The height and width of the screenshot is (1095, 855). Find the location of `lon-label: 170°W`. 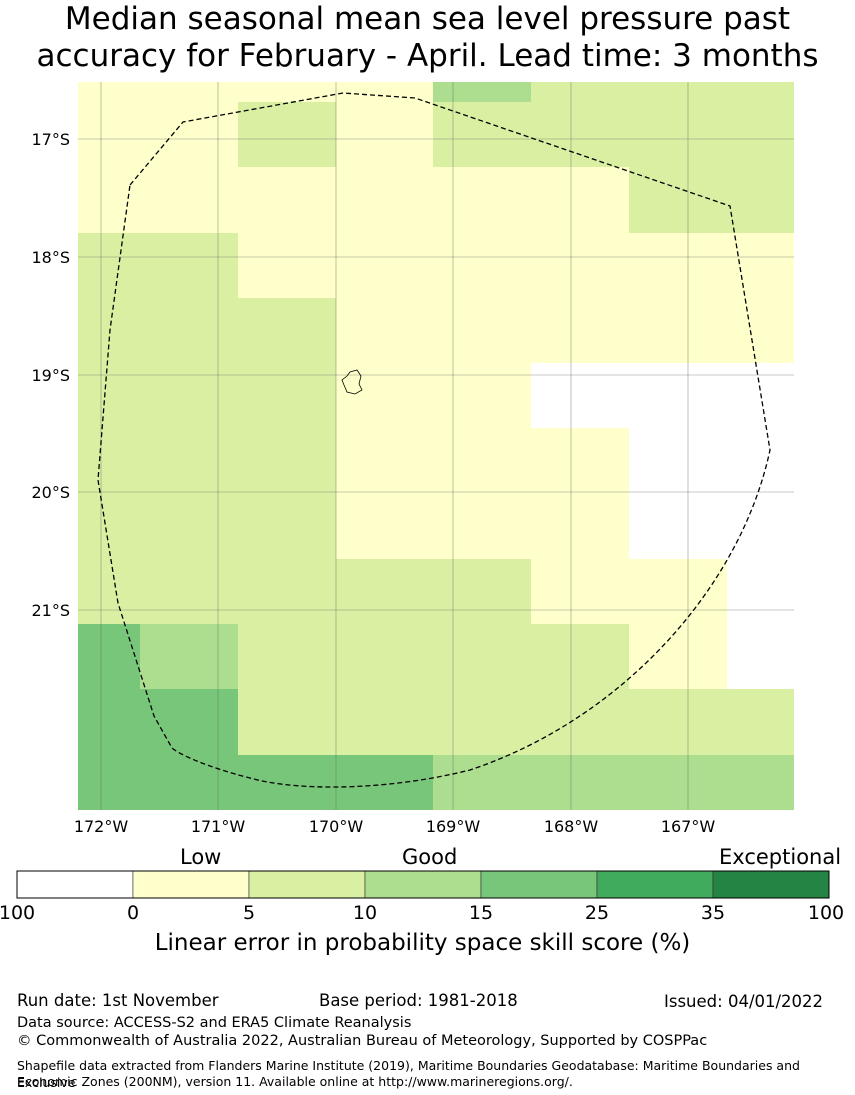

lon-label: 170°W is located at coordinates (336, 826).